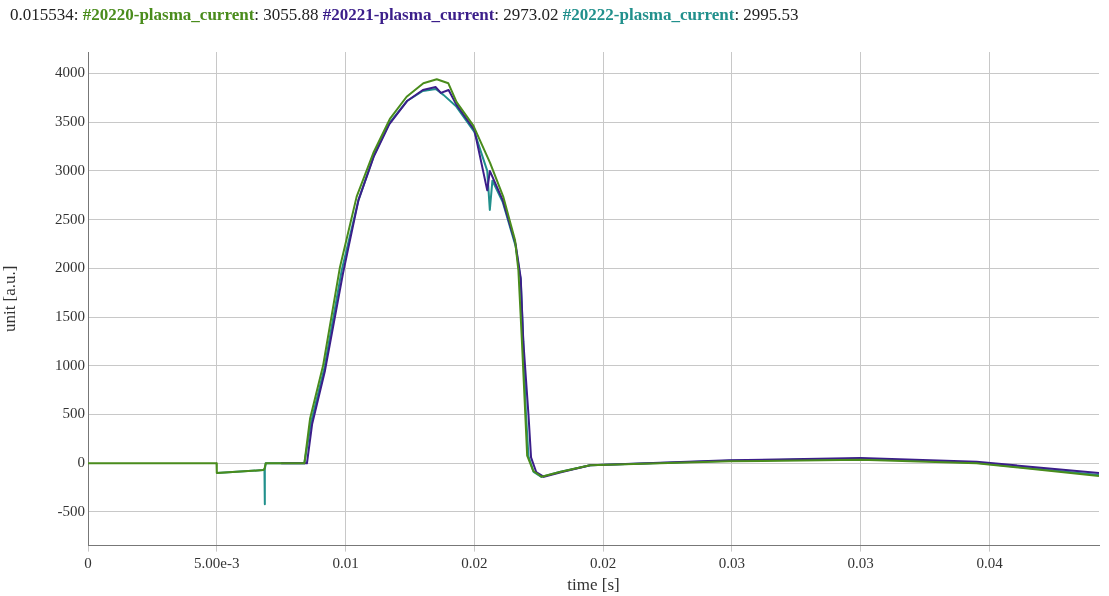  Describe the element at coordinates (70, 121) in the screenshot. I see `y-tick-label: 3500` at that location.